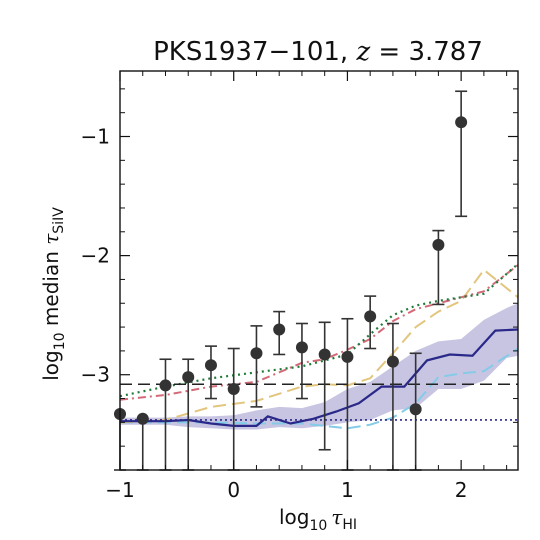  I want to click on x-tick-label: 1, so click(347, 490).